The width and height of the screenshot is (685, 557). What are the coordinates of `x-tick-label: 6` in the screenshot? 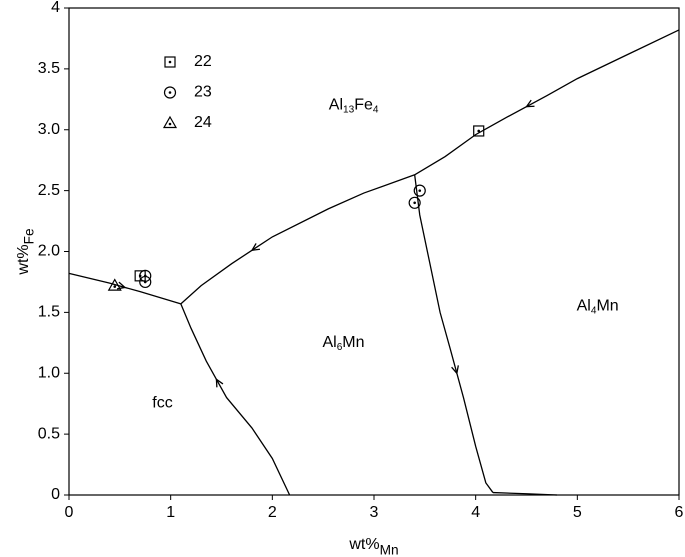 It's located at (679, 512).